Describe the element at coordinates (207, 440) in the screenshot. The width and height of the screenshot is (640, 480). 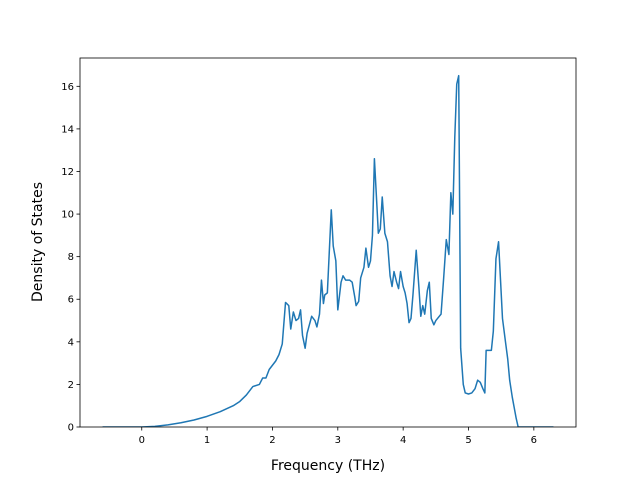
I see `x-tick-label: 1` at that location.